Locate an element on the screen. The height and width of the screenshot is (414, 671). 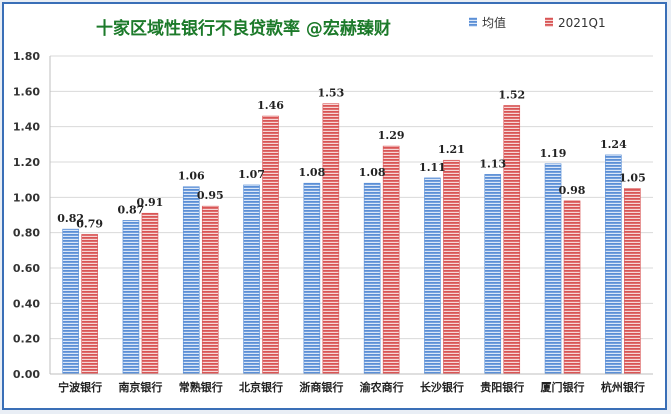
data-label: 1.11 is located at coordinates (432, 167).